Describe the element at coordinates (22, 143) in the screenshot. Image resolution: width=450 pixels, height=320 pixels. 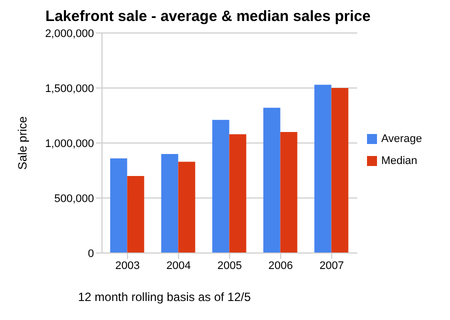
I see `y-axis-title: Sale price` at that location.